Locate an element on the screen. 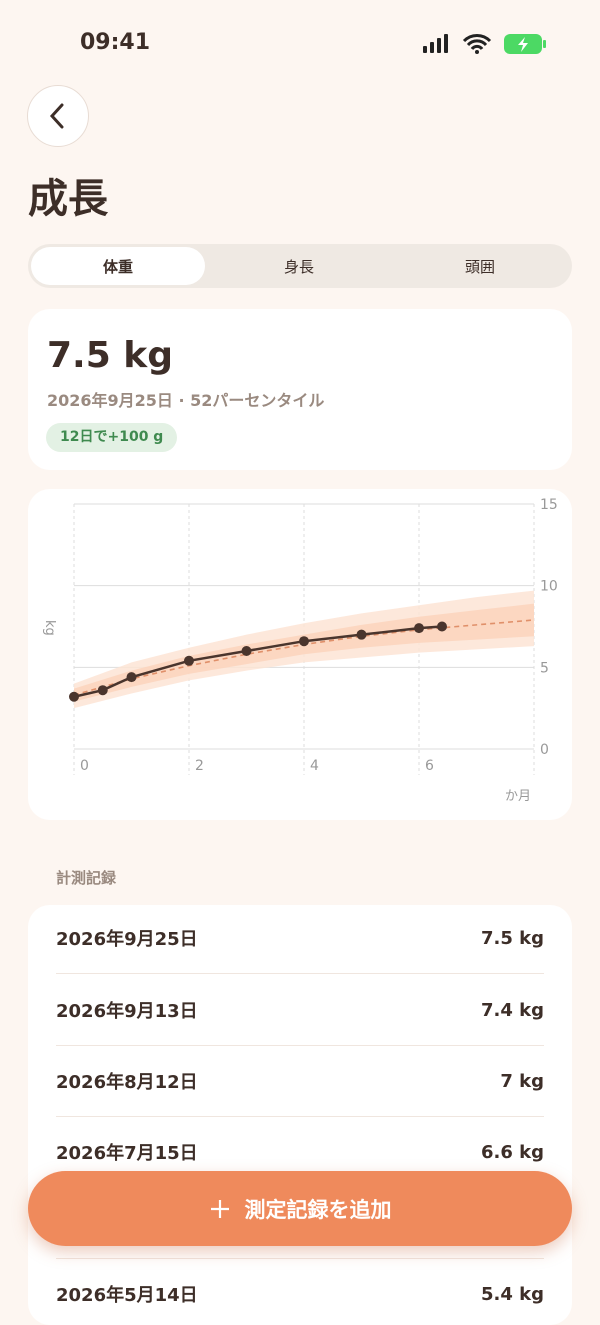 The height and width of the screenshot is (1325, 600). add-button: 測定記録を追加 is located at coordinates (300, 1208).